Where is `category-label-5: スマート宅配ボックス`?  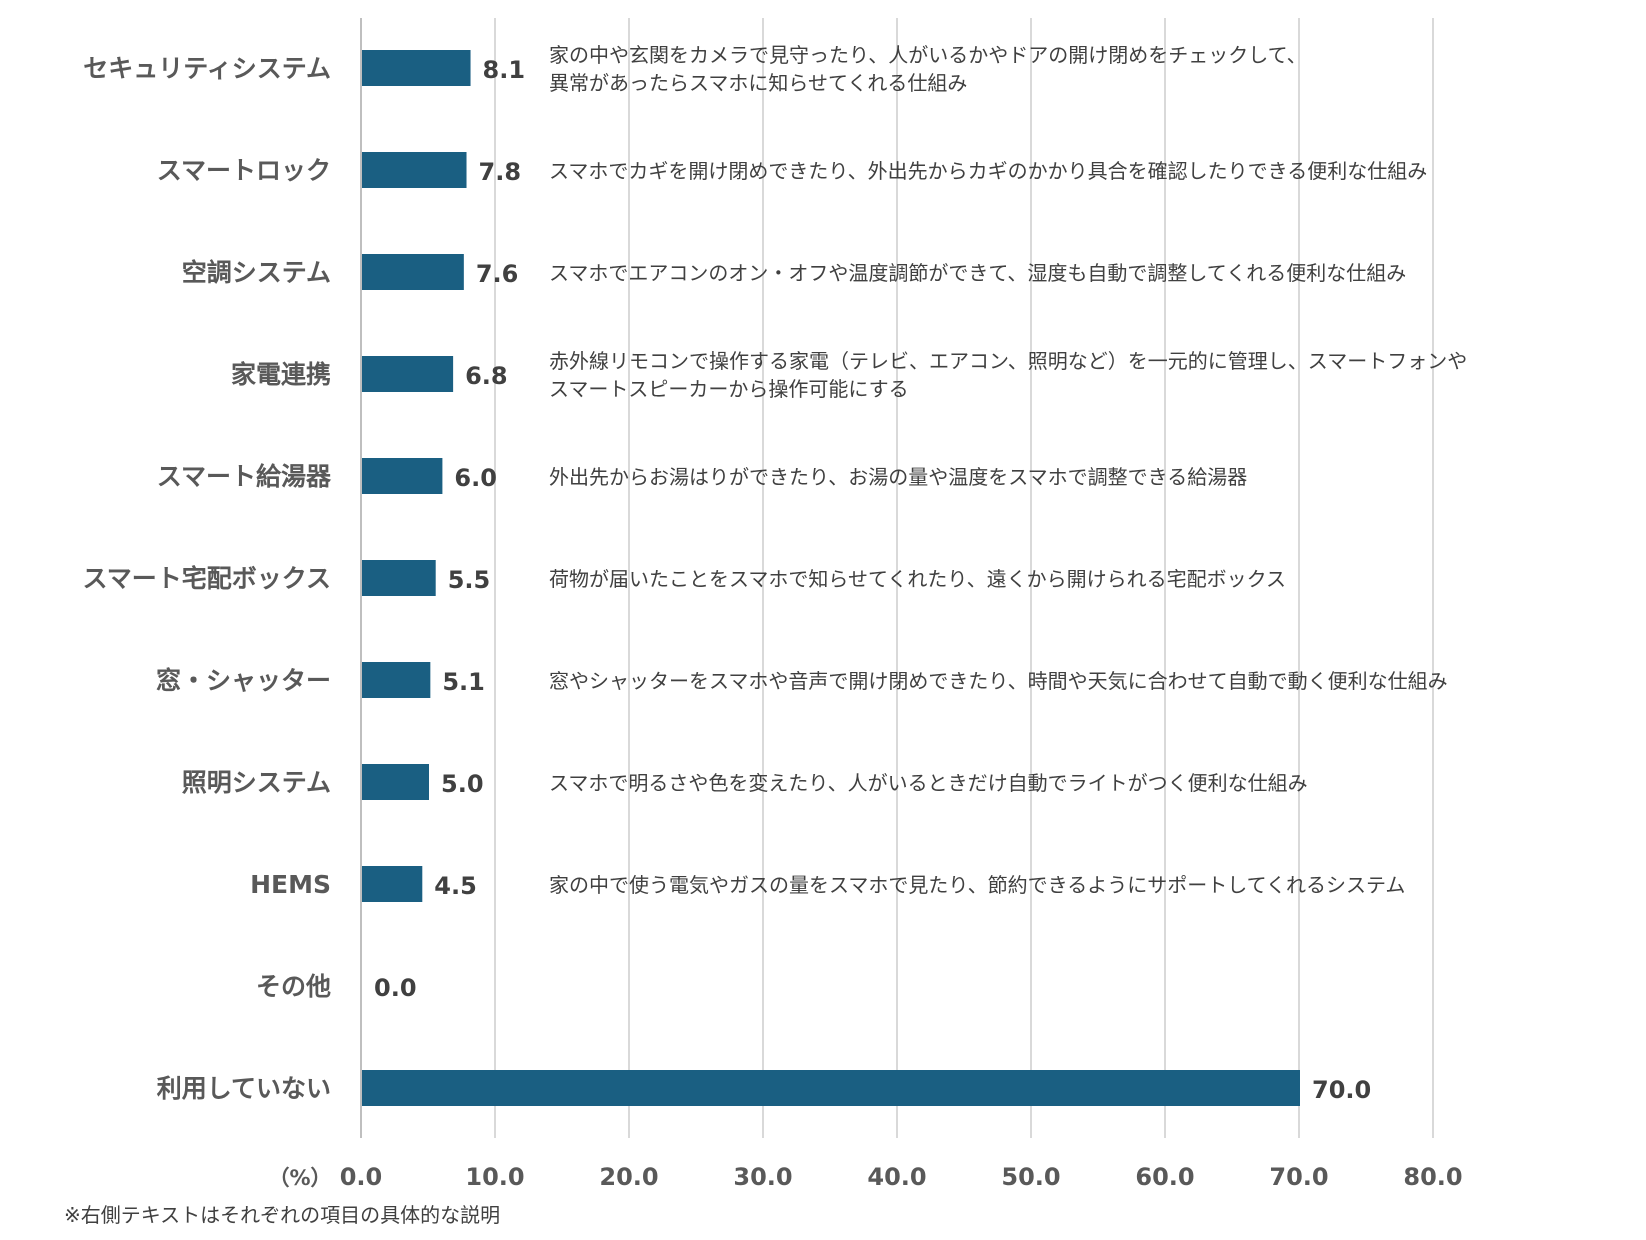
category-label-5: スマート宅配ボックス is located at coordinates (206, 578).